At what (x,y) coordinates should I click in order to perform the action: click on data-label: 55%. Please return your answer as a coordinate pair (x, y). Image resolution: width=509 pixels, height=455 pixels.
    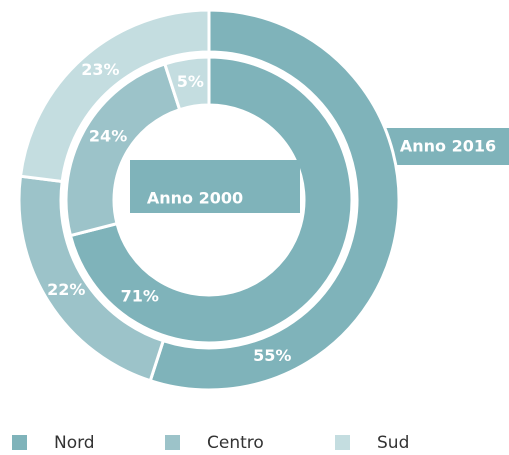
    Looking at the image, I should click on (272, 355).